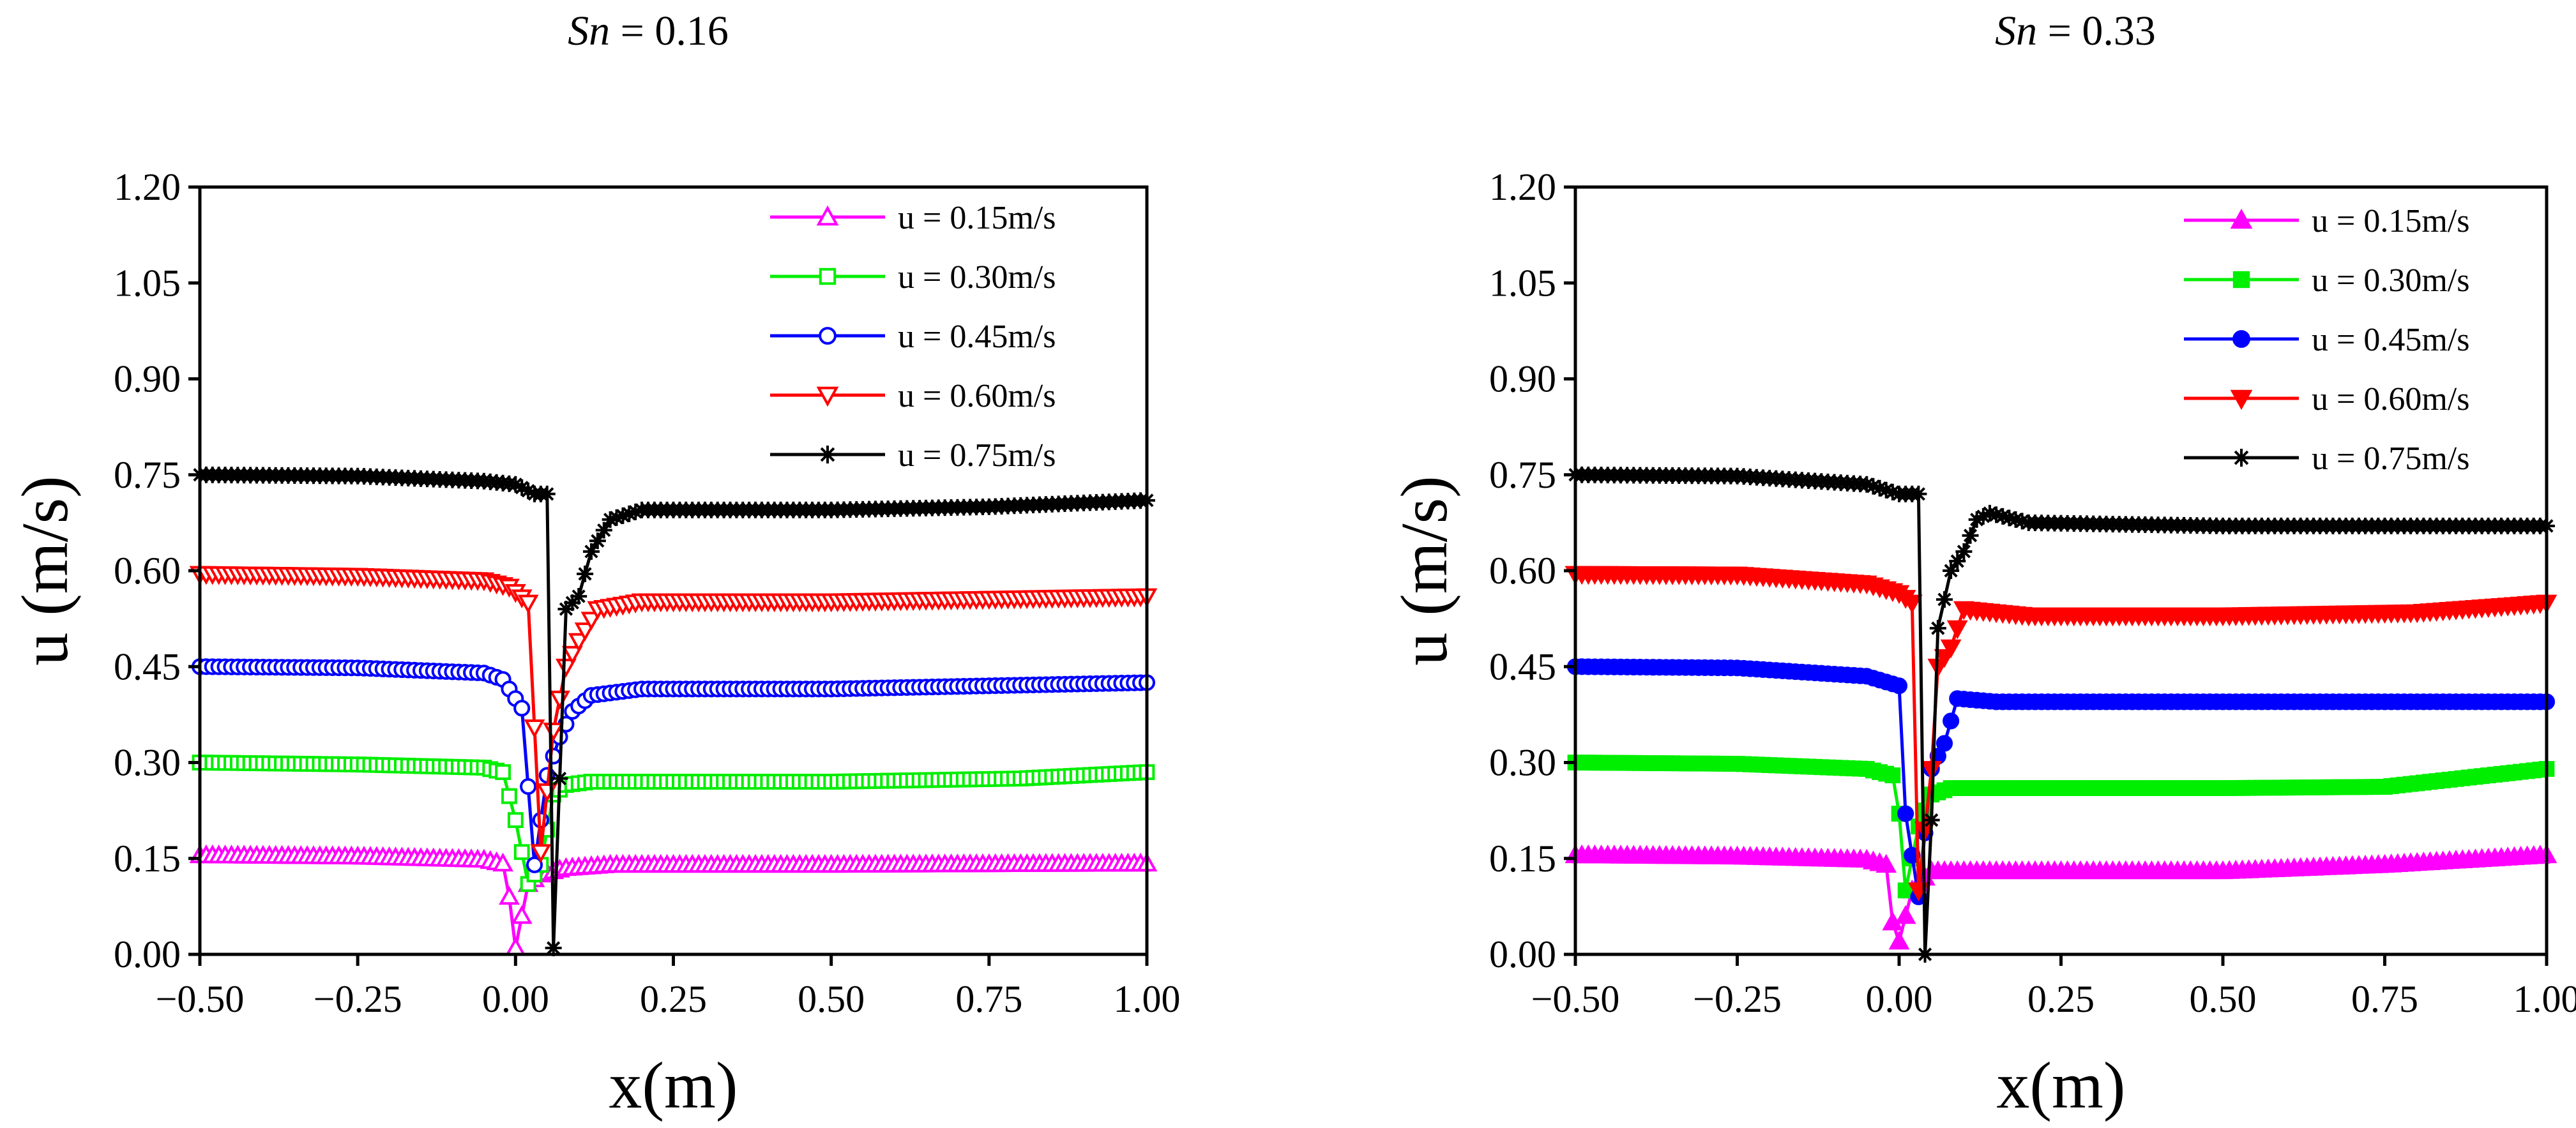 The width and height of the screenshot is (2576, 1128). What do you see at coordinates (148, 571) in the screenshot?
I see `y-tick-label: 0.60` at bounding box center [148, 571].